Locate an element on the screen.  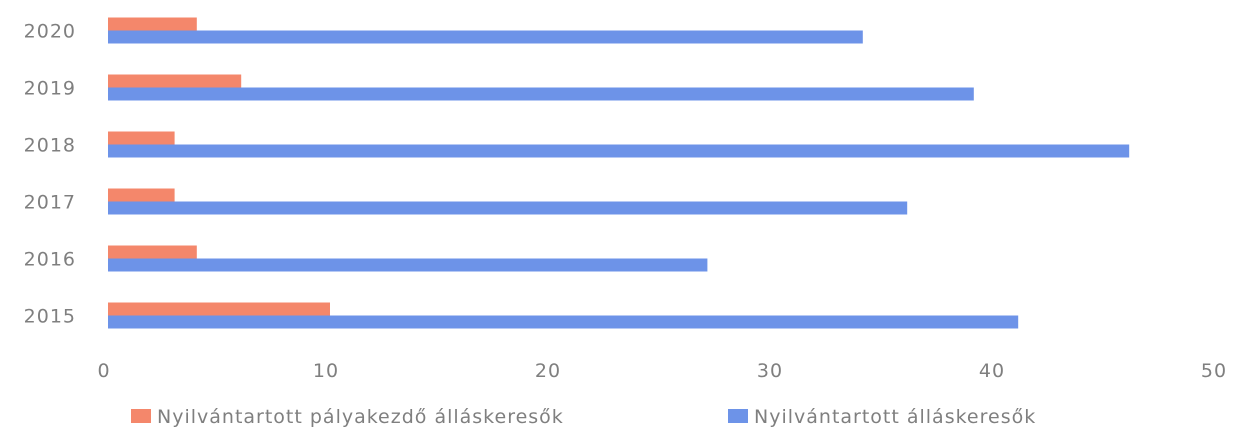
bar-2016-allaskeresok is located at coordinates (408, 265).